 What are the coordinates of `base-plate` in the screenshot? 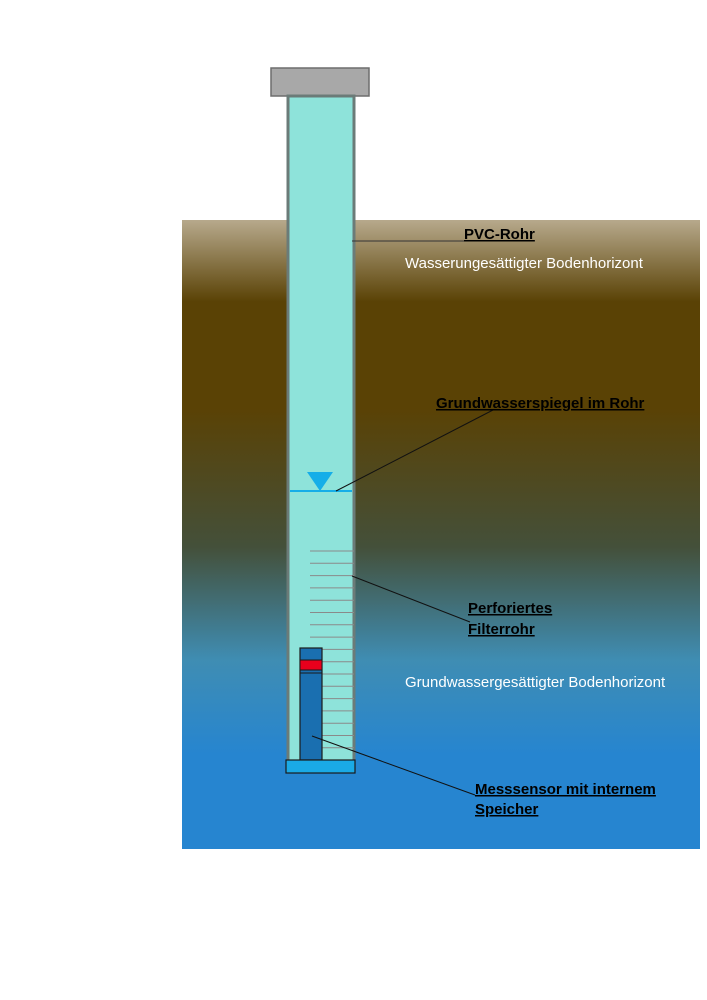 It's located at (320, 766).